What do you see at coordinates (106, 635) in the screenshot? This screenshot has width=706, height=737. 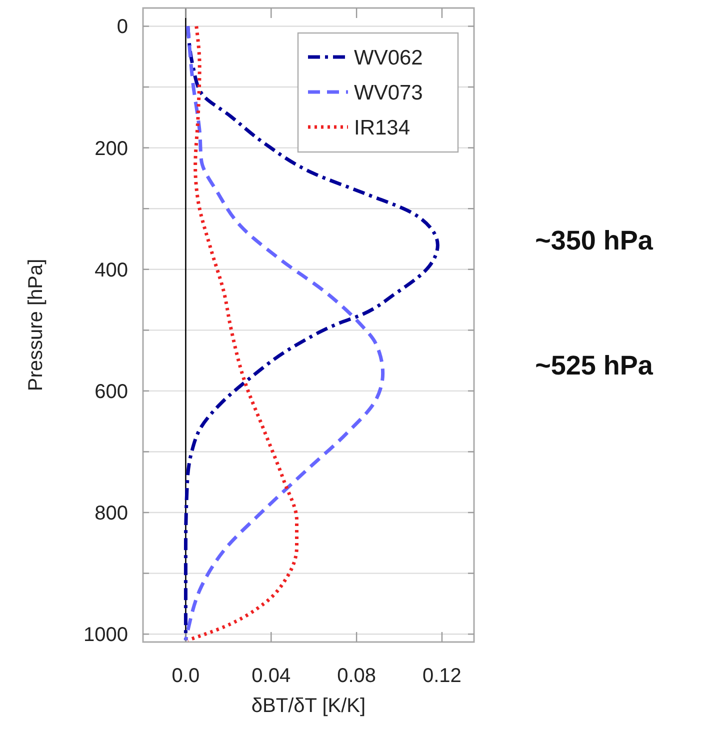 I see `y-tick-label: 1000` at bounding box center [106, 635].